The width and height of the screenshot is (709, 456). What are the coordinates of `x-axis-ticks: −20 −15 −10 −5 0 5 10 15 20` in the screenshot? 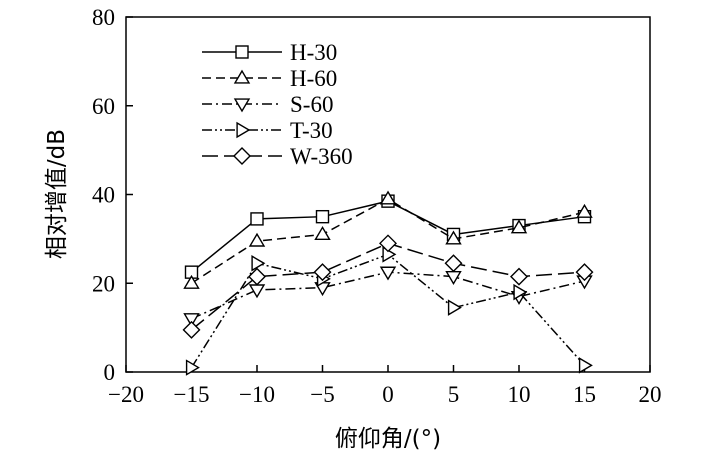 It's located at (385, 386).